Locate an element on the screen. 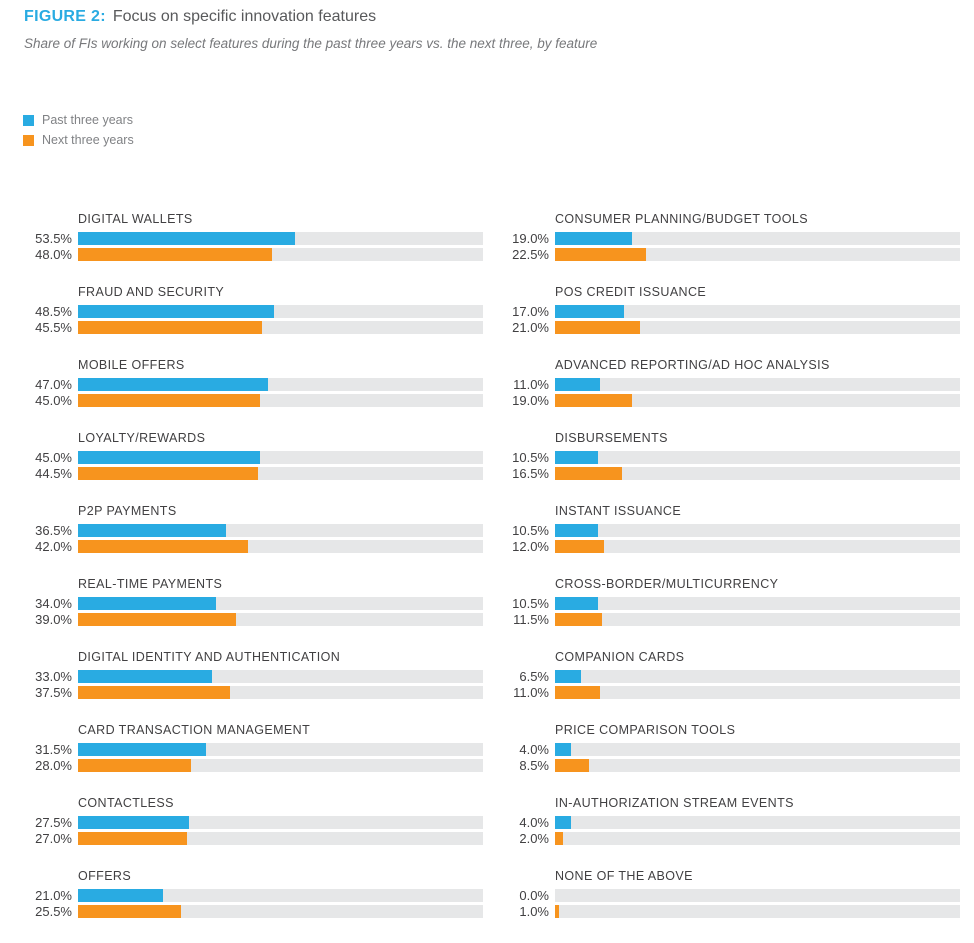  feature-group: P2P PAYMENTS 36.5% 42.0% is located at coordinates (253, 529).